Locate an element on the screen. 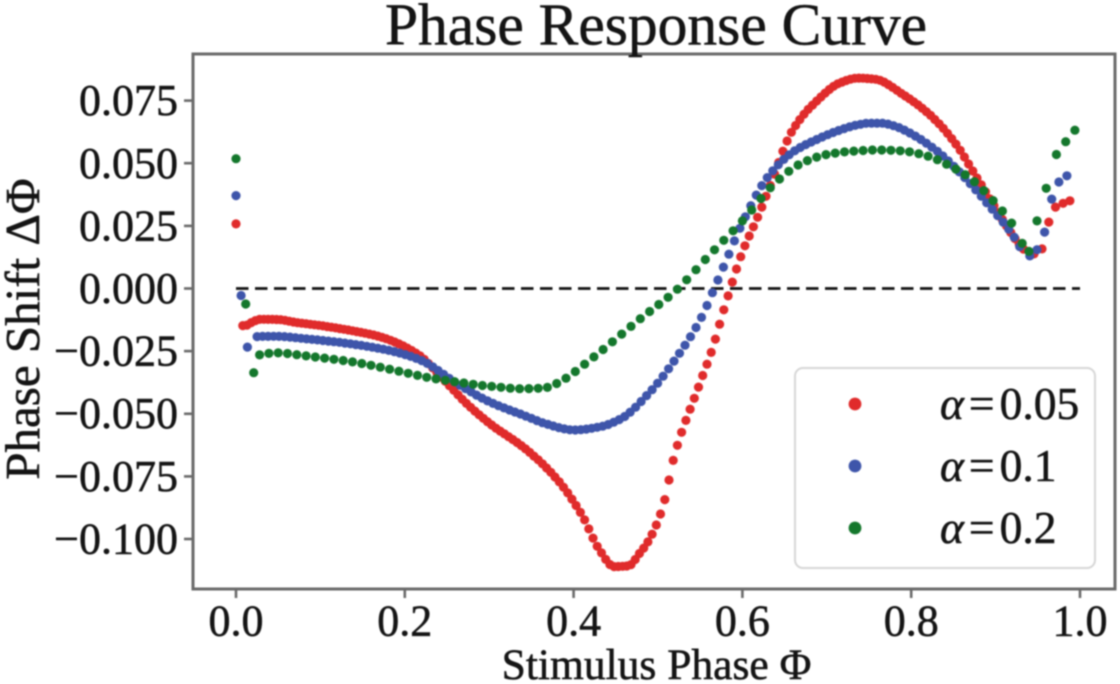 This screenshot has height=684, width=1120. svg-text: 0.025 is located at coordinates (128, 225).